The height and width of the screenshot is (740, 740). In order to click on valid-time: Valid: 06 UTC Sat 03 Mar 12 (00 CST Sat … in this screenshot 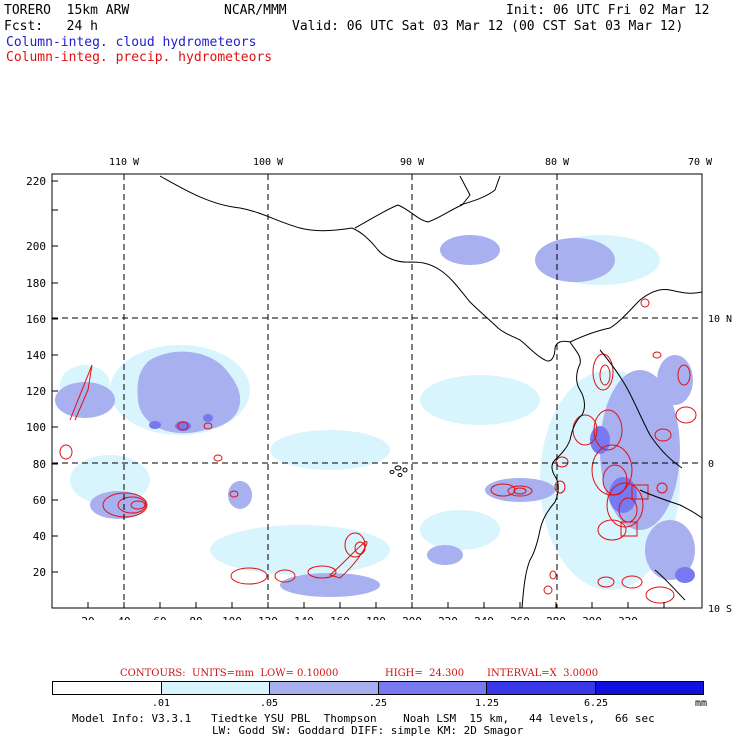, I will do `click(488, 26)`.